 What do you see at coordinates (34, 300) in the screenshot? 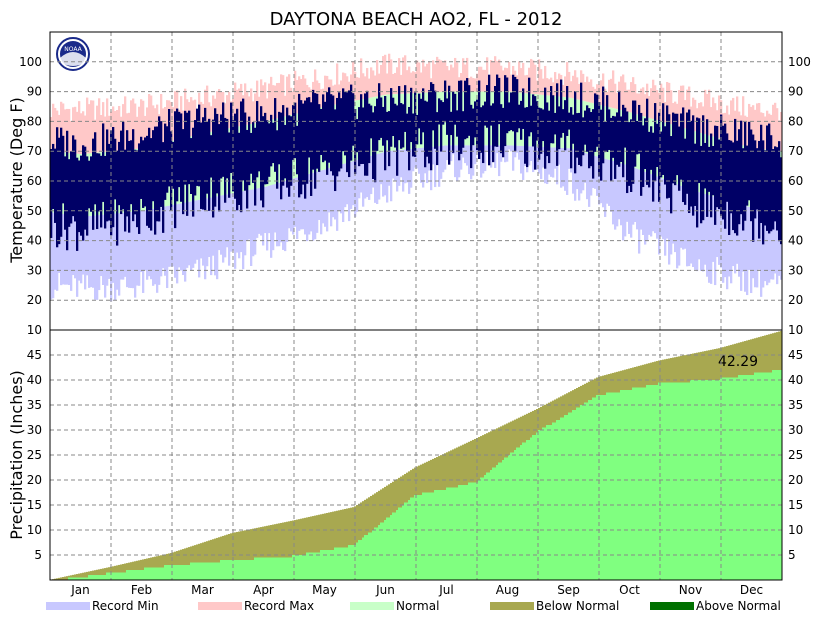
I see `temp-tick-label-left: 20` at bounding box center [34, 300].